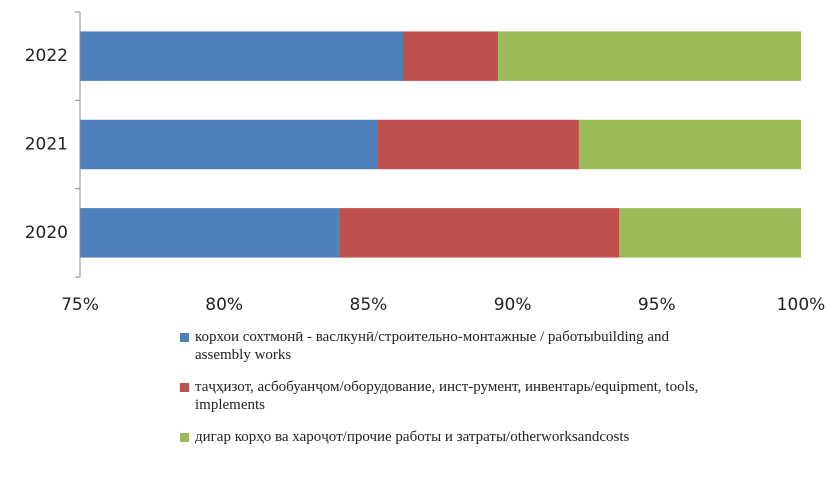 Image resolution: width=830 pixels, height=489 pixels. I want to click on x-tick-label: 95%, so click(657, 305).